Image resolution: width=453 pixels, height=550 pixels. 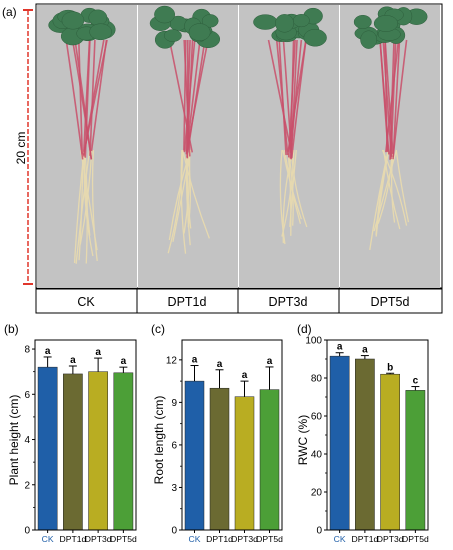 What do you see at coordinates (270, 361) in the screenshot?
I see `significance-letter-dpt5d: a` at bounding box center [270, 361].